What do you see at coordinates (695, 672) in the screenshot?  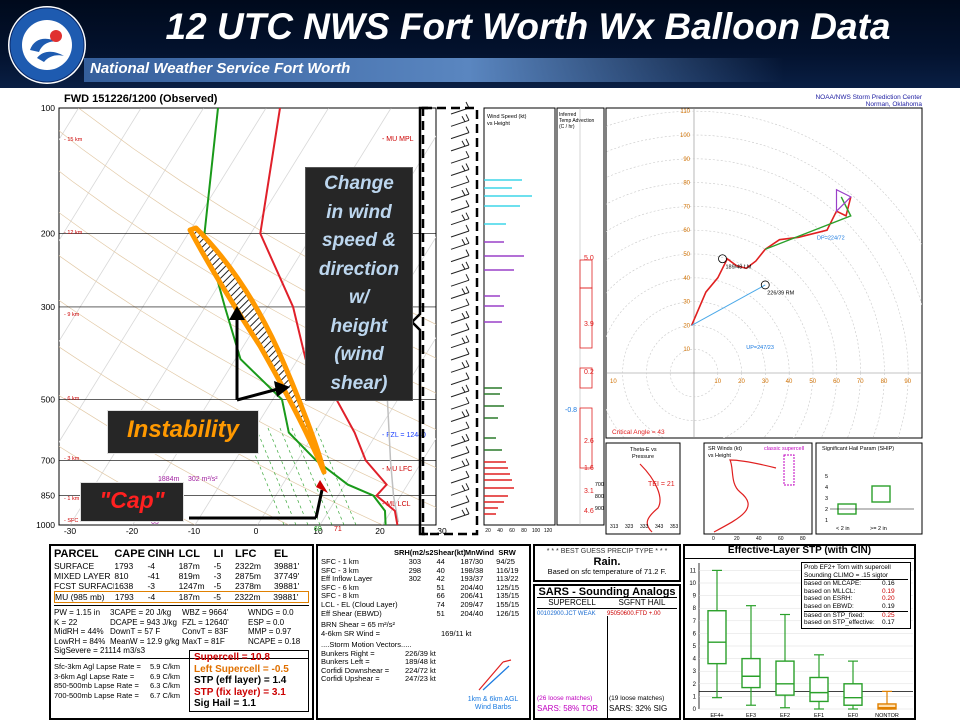 I see `stp-y-tick: 3` at bounding box center [695, 672].